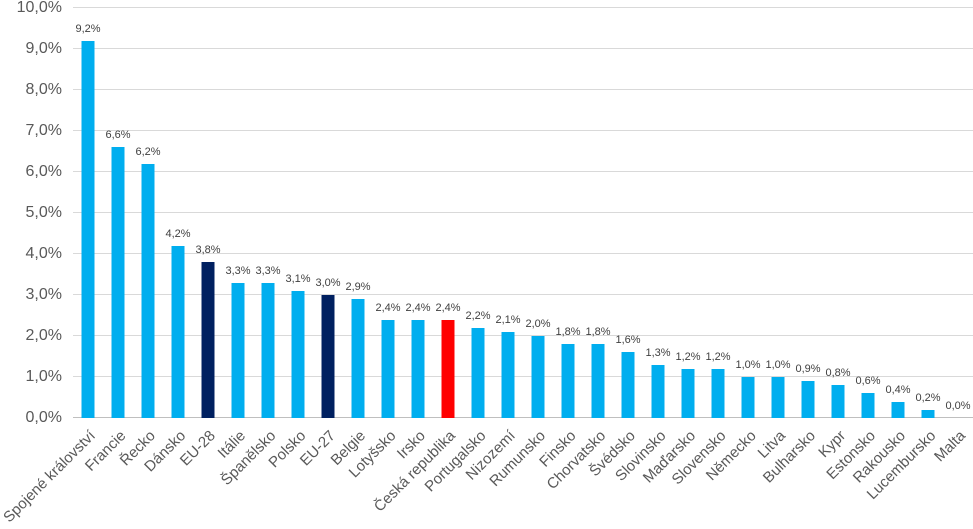 This screenshot has width=973, height=529. I want to click on y-axis-label: 10,0%, so click(39, 8).